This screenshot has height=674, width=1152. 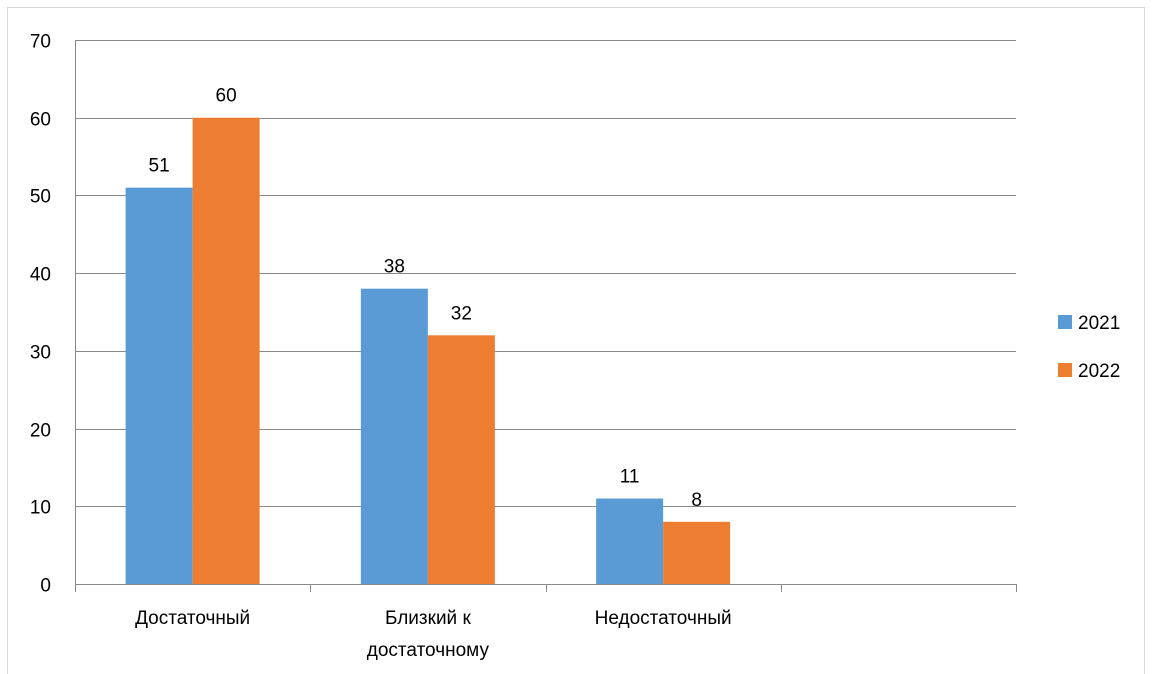 I want to click on data-label: 8, so click(x=696, y=500).